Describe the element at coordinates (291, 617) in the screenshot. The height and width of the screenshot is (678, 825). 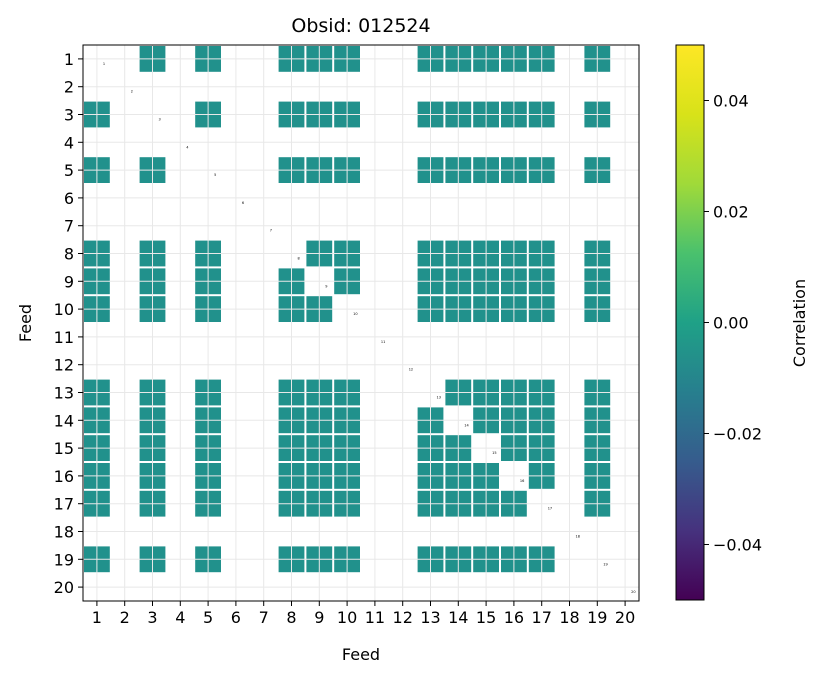
I see `x-tick-label: 8` at that location.